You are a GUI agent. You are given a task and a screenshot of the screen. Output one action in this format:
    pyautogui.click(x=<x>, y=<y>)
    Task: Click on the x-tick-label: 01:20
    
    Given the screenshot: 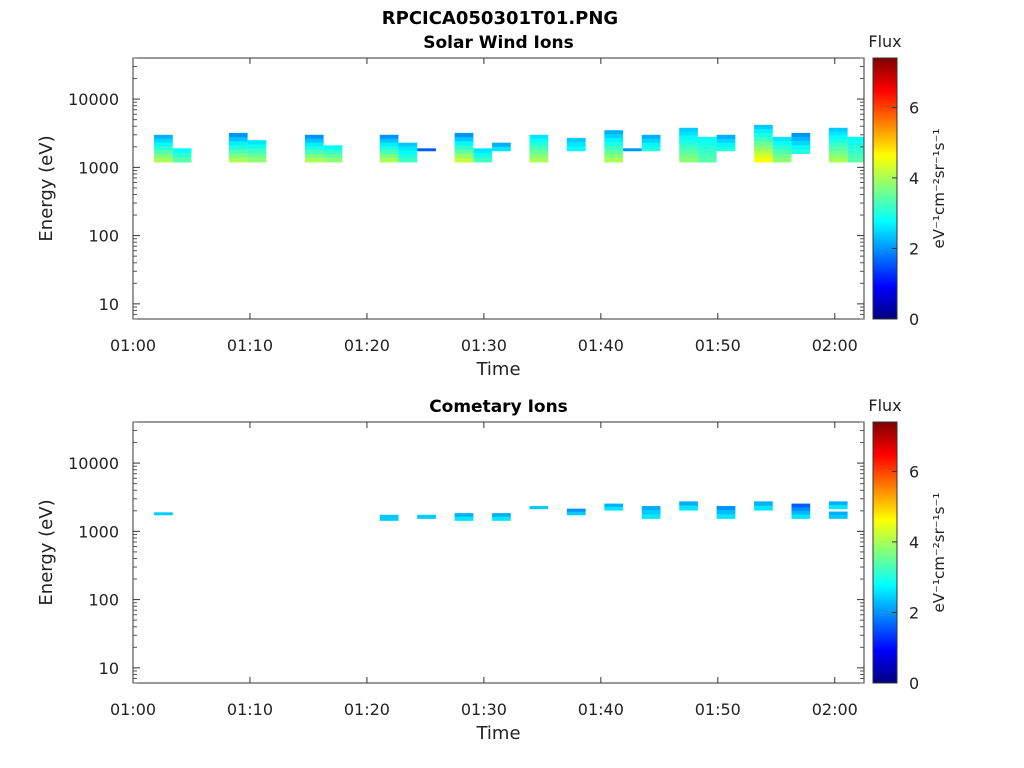 What is the action you would take?
    pyautogui.click(x=367, y=345)
    